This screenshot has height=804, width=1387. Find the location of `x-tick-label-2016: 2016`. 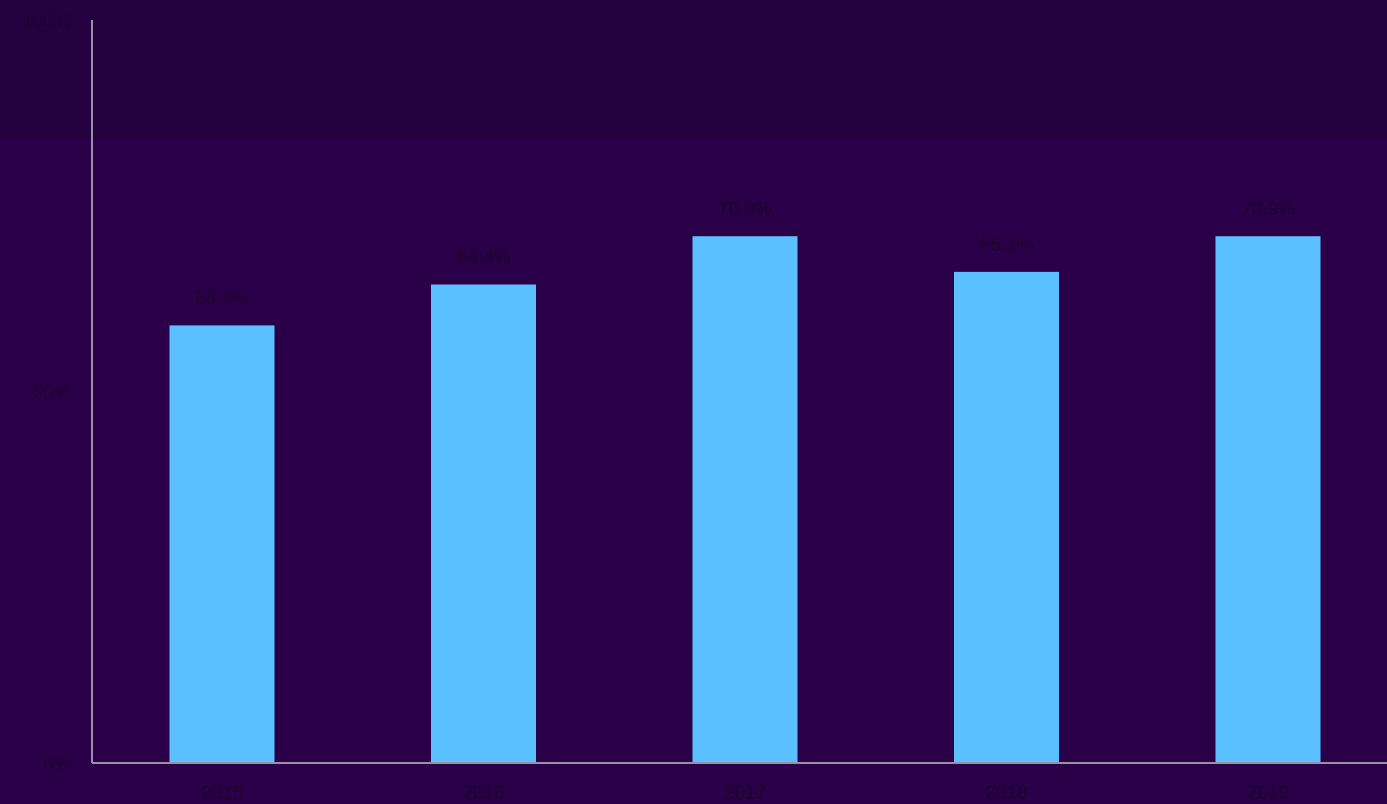

x-tick-label-2016: 2016 is located at coordinates (483, 793).